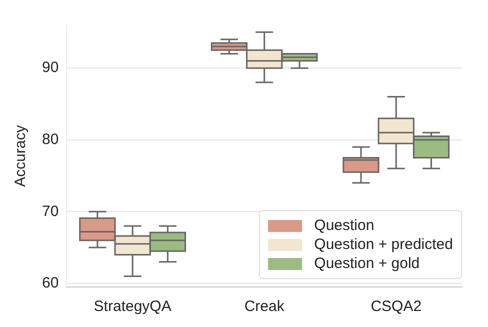 The width and height of the screenshot is (488, 327). Describe the element at coordinates (50, 283) in the screenshot. I see `y-tick-label: 60` at that location.